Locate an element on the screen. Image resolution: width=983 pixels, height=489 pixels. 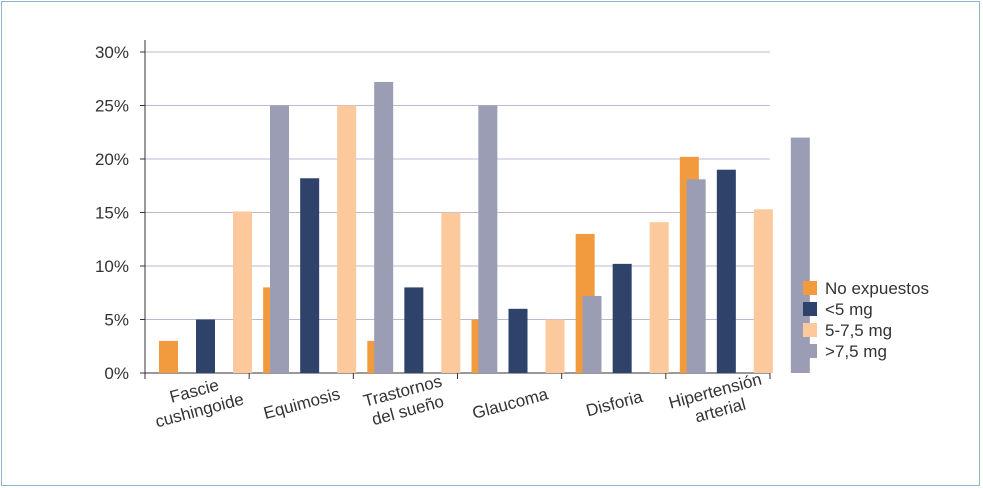
legend-label: 5-7,5 mg is located at coordinates (858, 330).